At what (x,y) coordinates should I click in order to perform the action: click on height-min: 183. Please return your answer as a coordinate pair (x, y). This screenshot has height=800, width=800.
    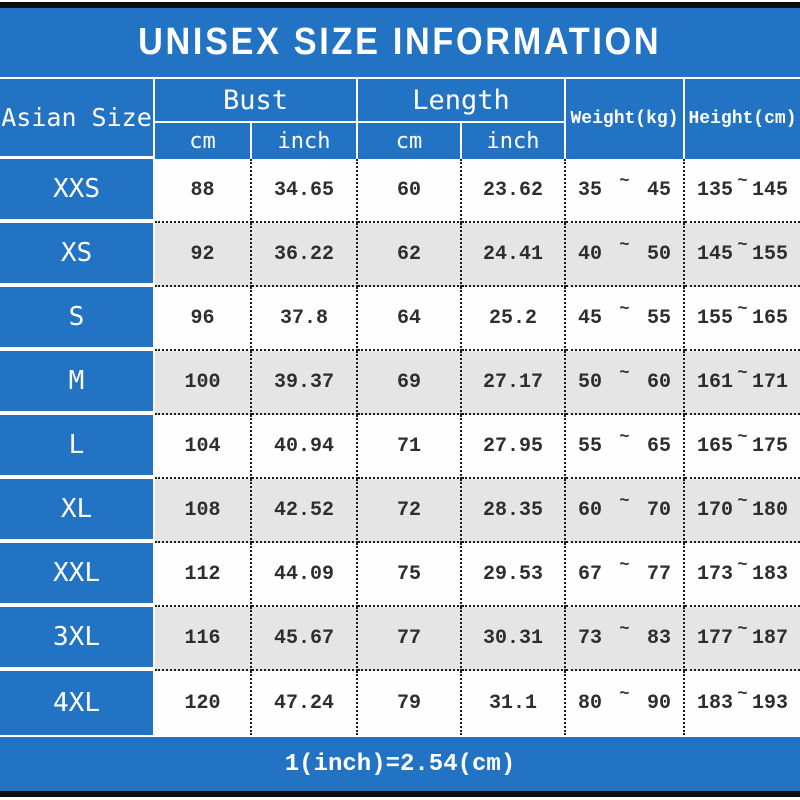
    Looking at the image, I should click on (715, 703).